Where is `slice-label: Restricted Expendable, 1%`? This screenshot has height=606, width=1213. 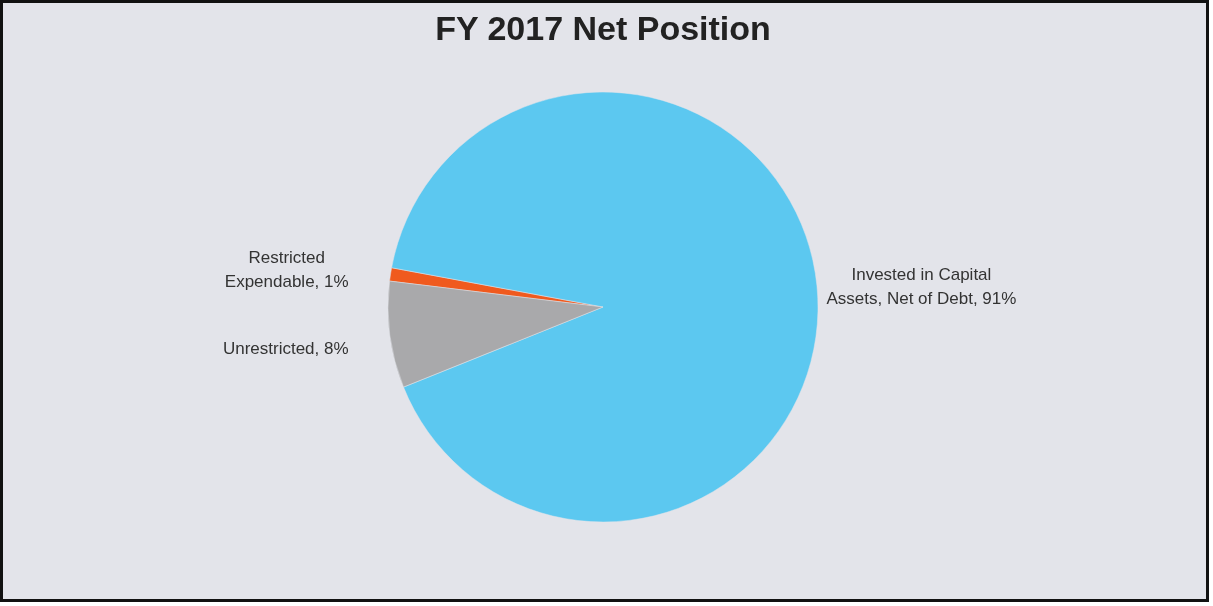
slice-label: Restricted Expendable, 1% is located at coordinates (286, 270).